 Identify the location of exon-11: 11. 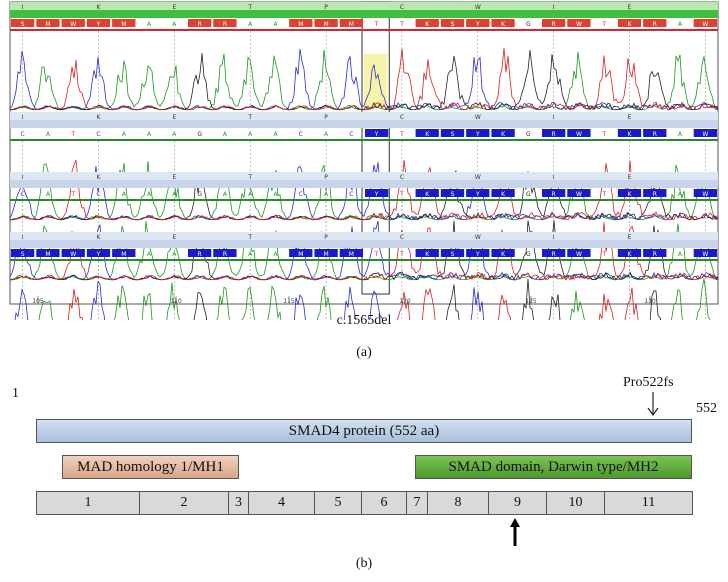
(648, 503).